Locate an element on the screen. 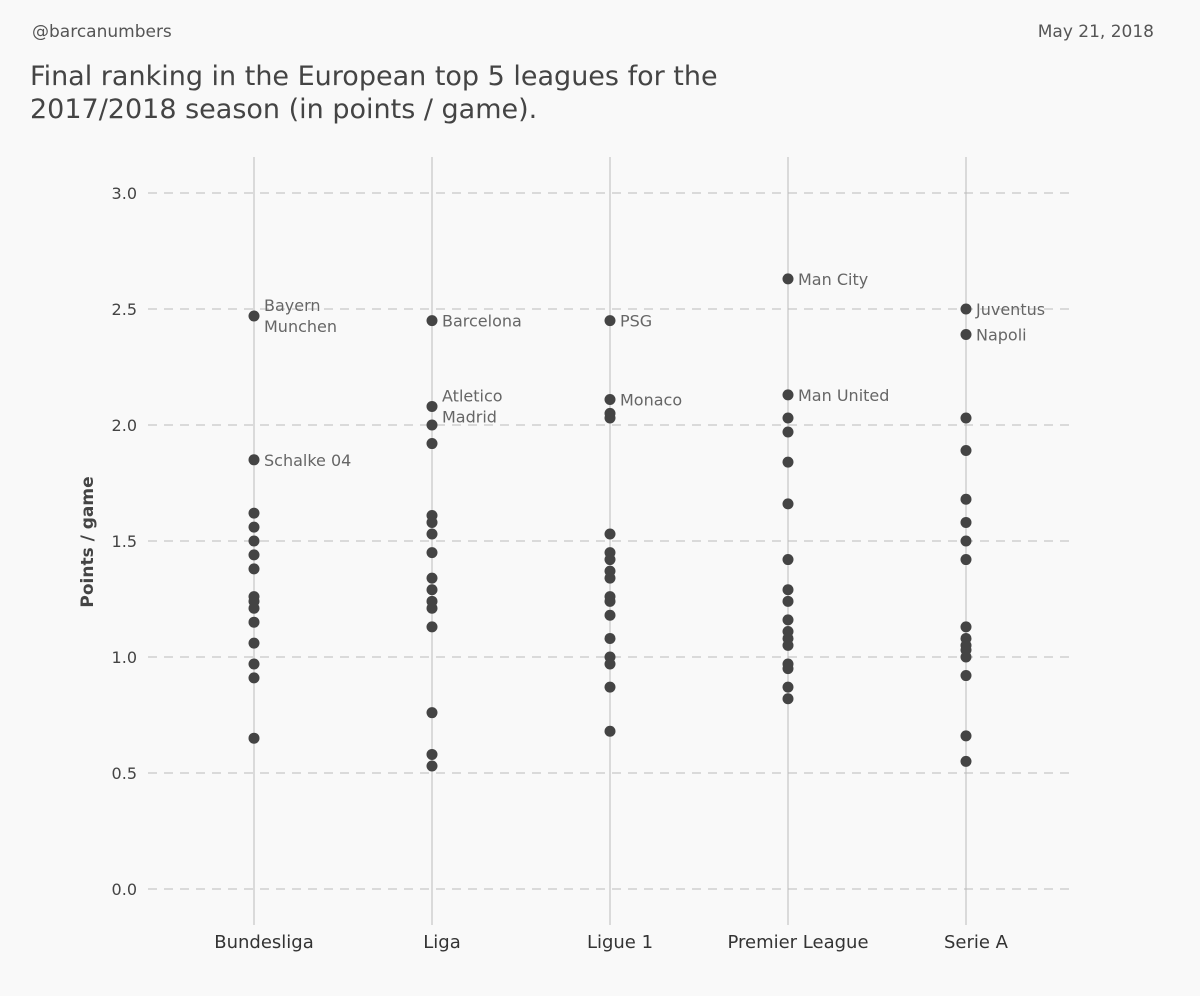  y-axis-label: Points / game is located at coordinates (88, 541).